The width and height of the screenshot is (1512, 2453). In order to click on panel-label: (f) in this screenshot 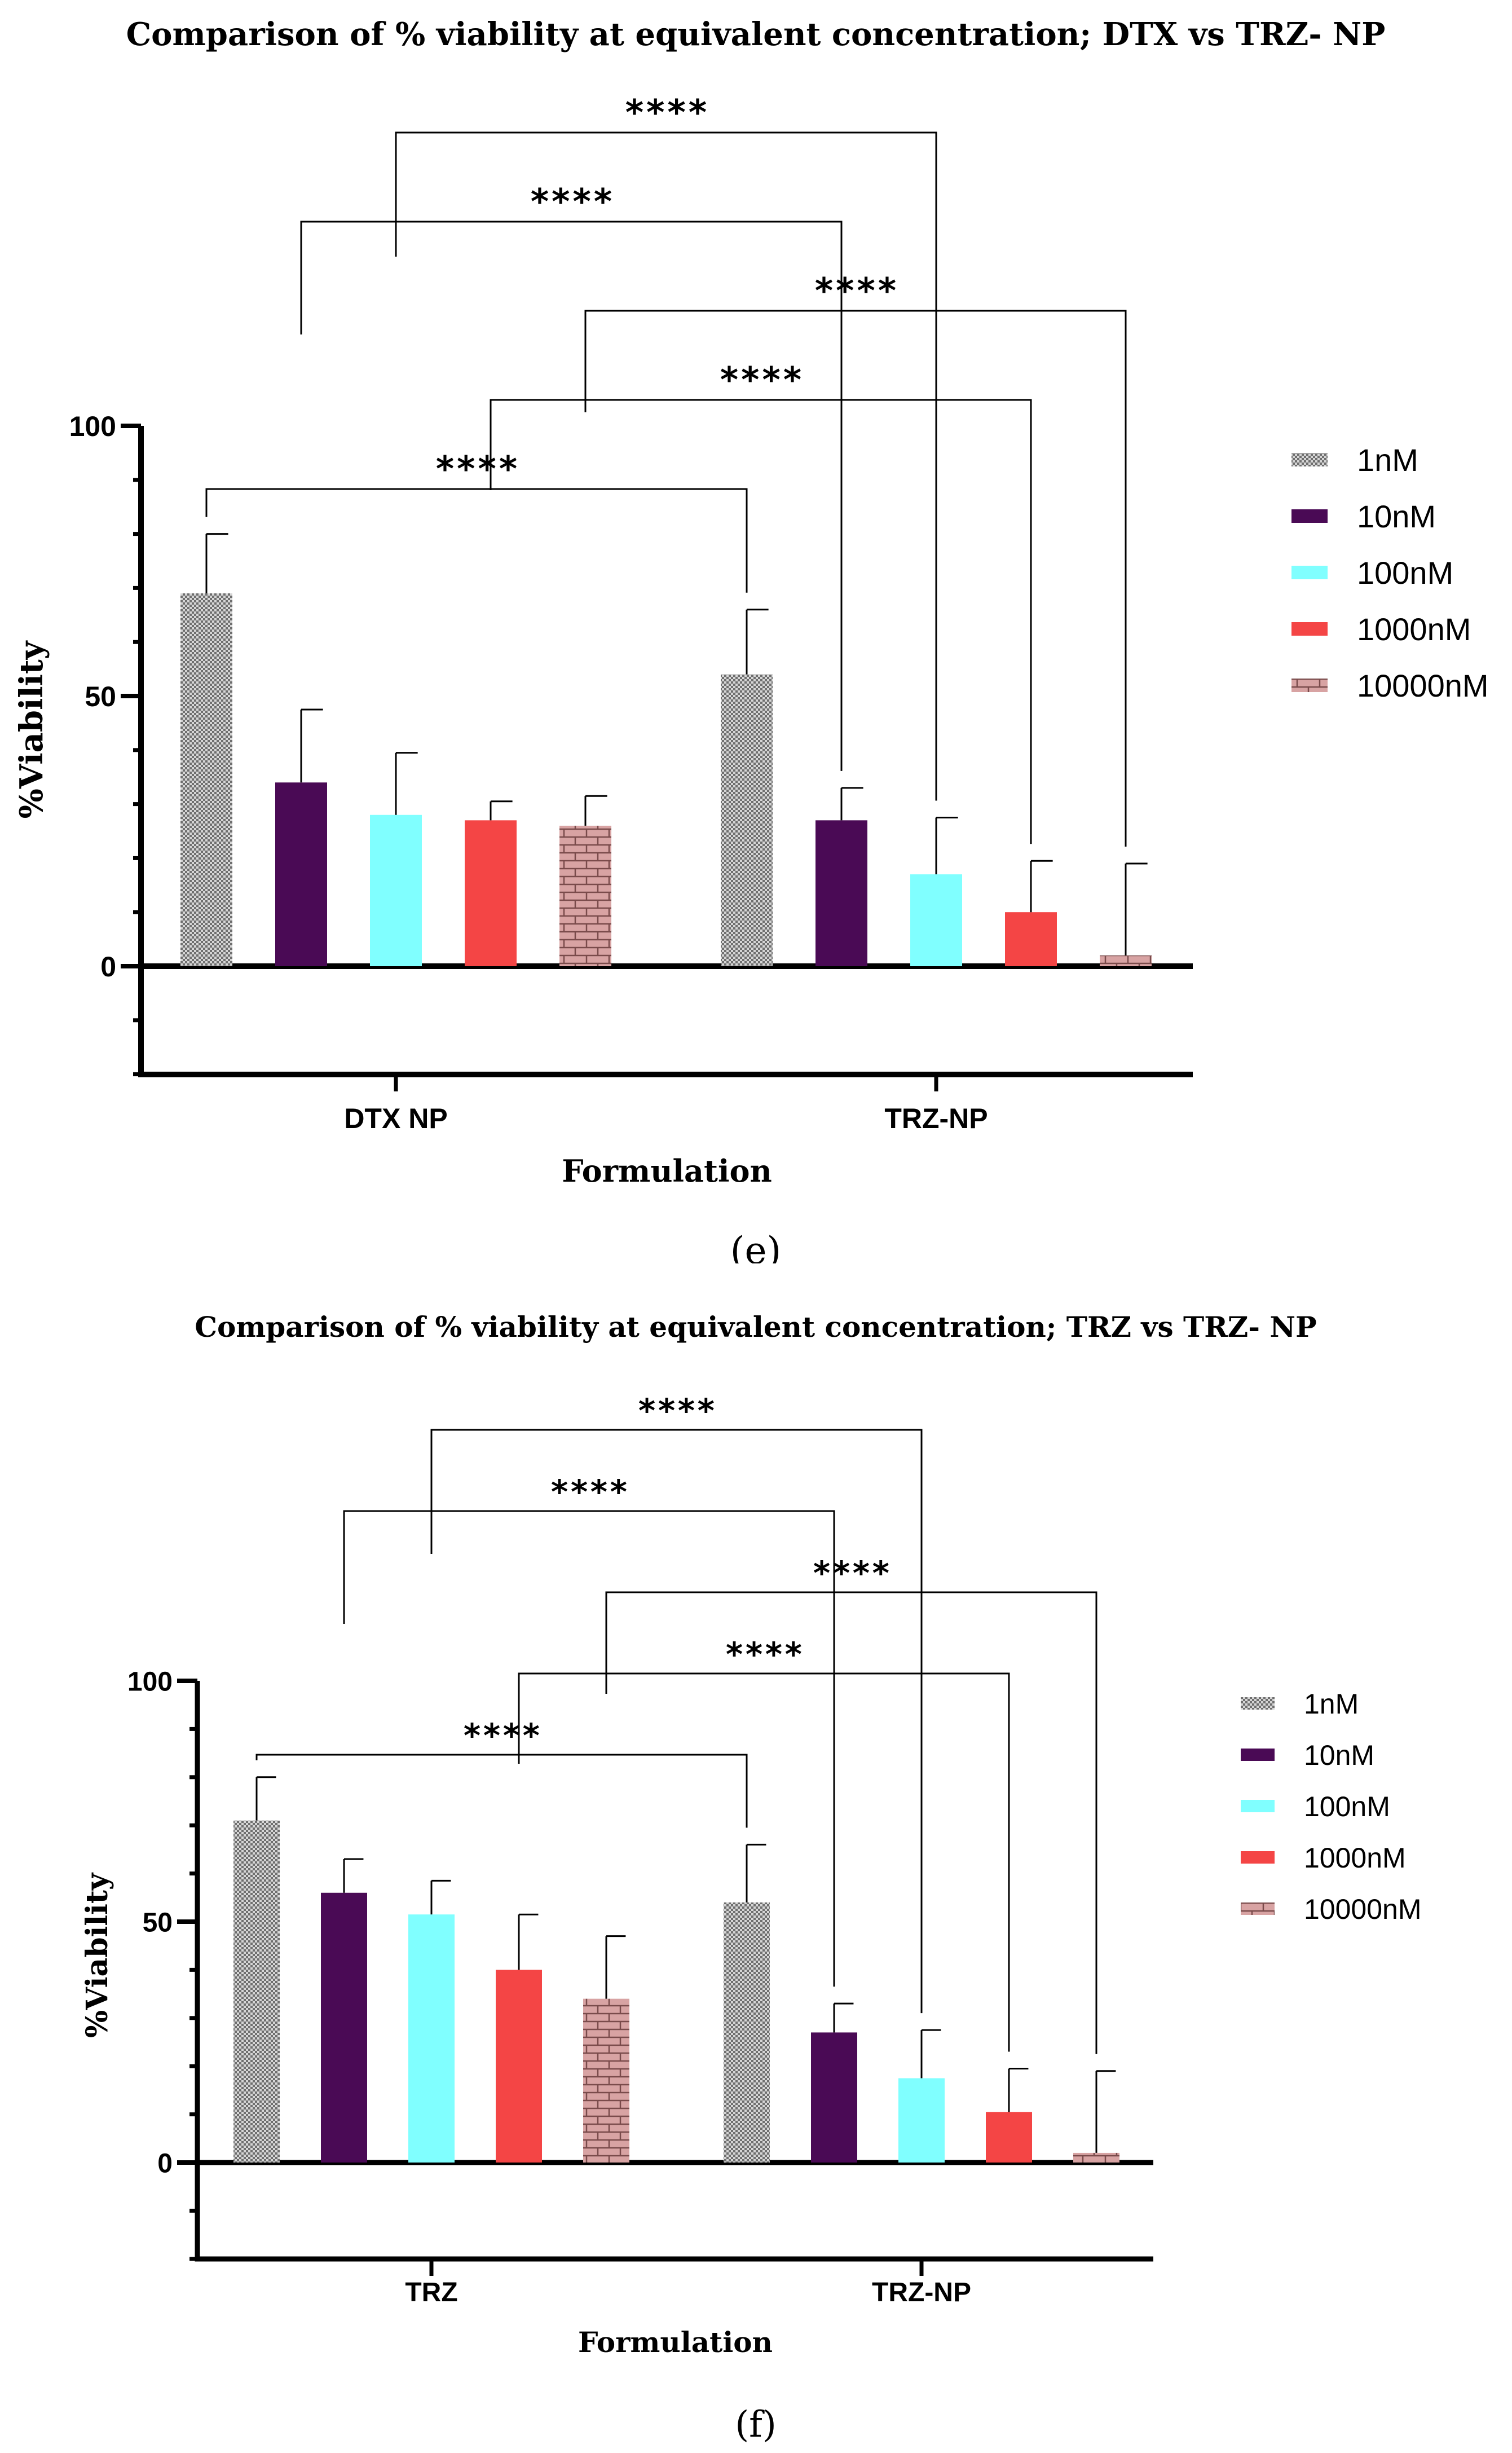, I will do `click(756, 2425)`.